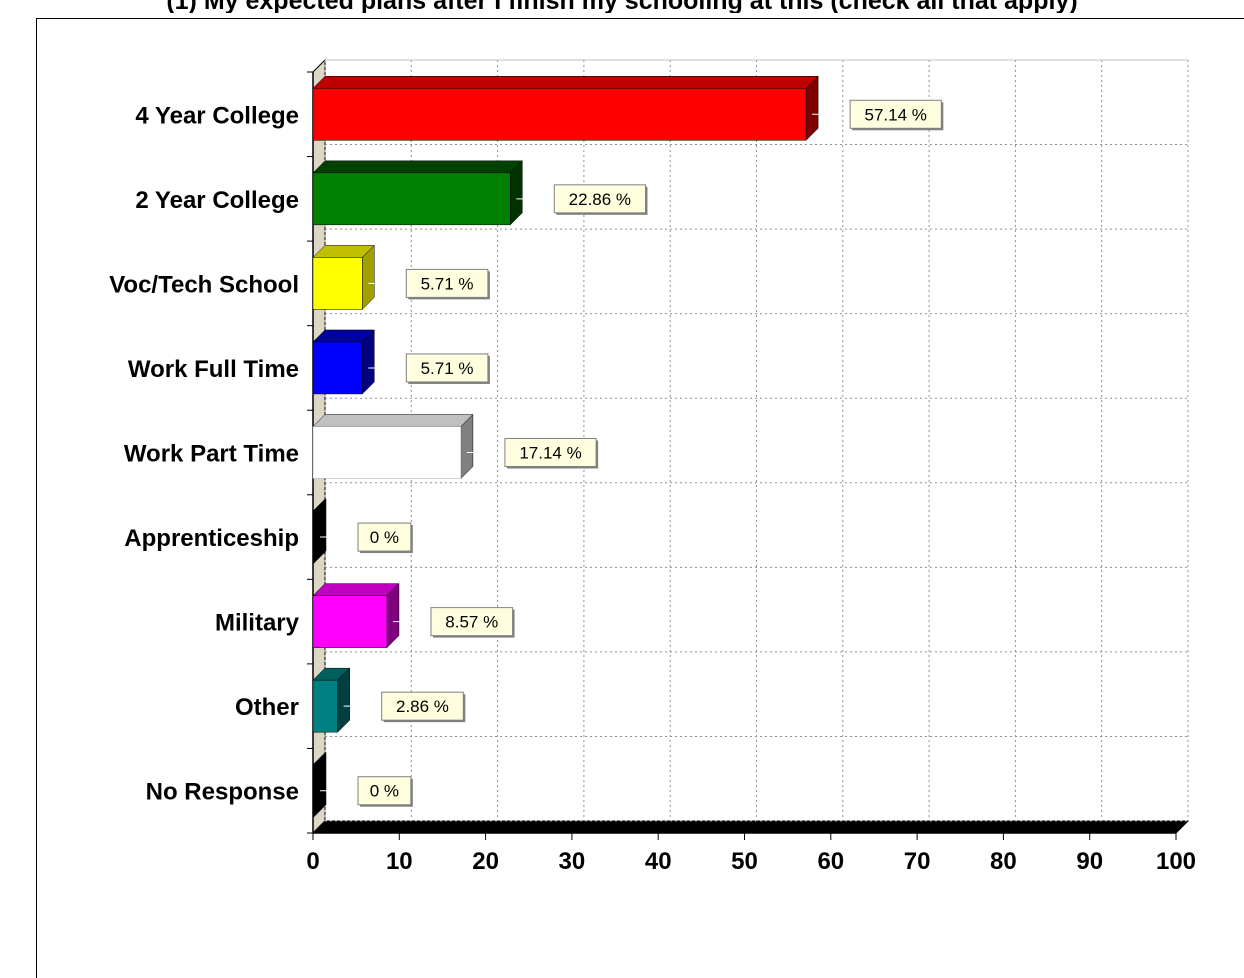 This screenshot has height=978, width=1244. What do you see at coordinates (217, 200) in the screenshot?
I see `category-label: 2 Year College` at bounding box center [217, 200].